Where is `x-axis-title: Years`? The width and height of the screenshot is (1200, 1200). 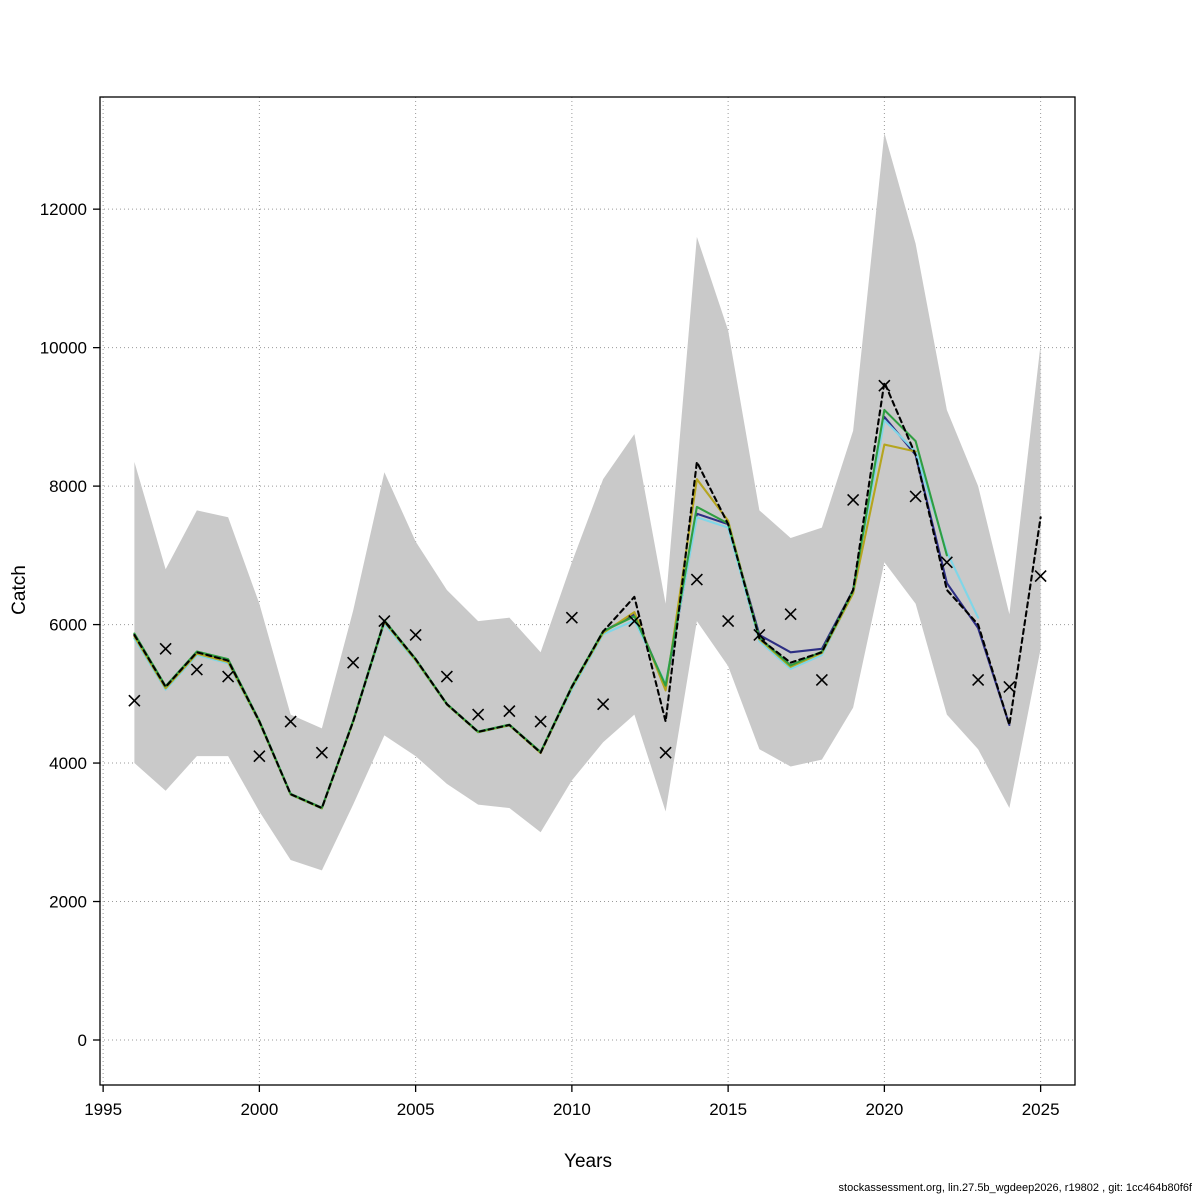 x-axis-title: Years is located at coordinates (588, 1161).